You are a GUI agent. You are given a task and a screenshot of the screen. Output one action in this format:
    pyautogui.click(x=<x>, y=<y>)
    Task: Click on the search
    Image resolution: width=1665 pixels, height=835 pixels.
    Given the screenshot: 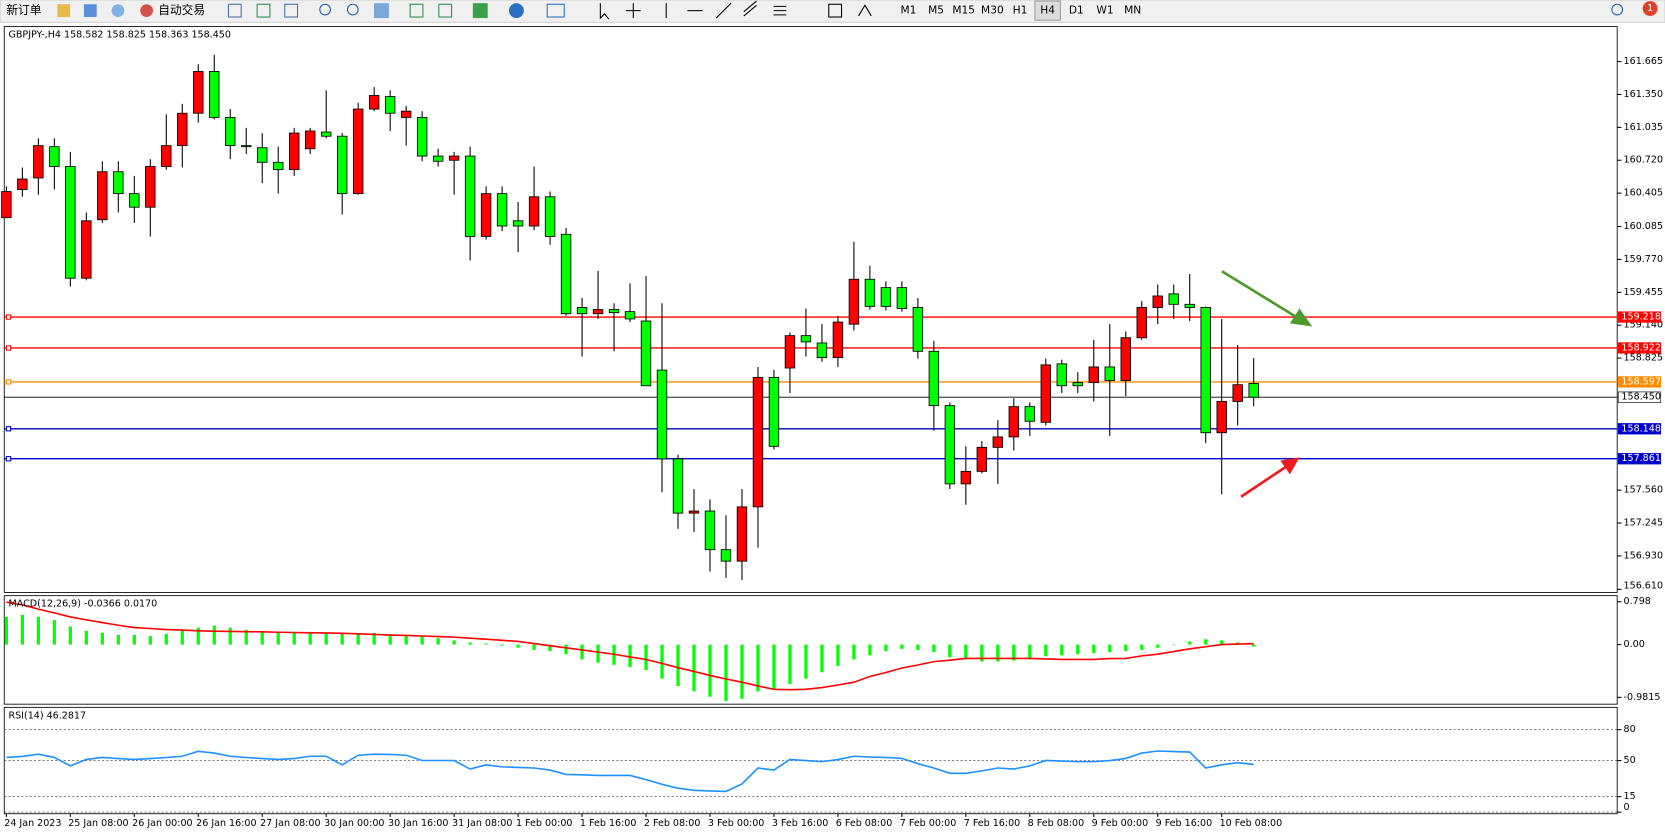 What is the action you would take?
    pyautogui.click(x=1617, y=9)
    